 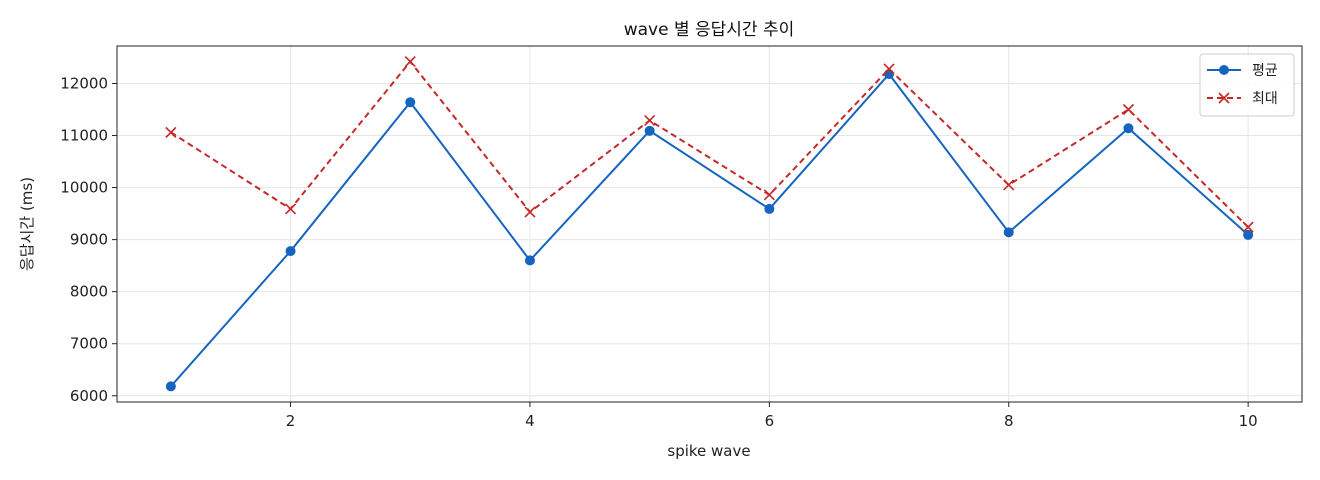 I want to click on chart-title: wave 별 응답시간 추이, so click(x=709, y=30).